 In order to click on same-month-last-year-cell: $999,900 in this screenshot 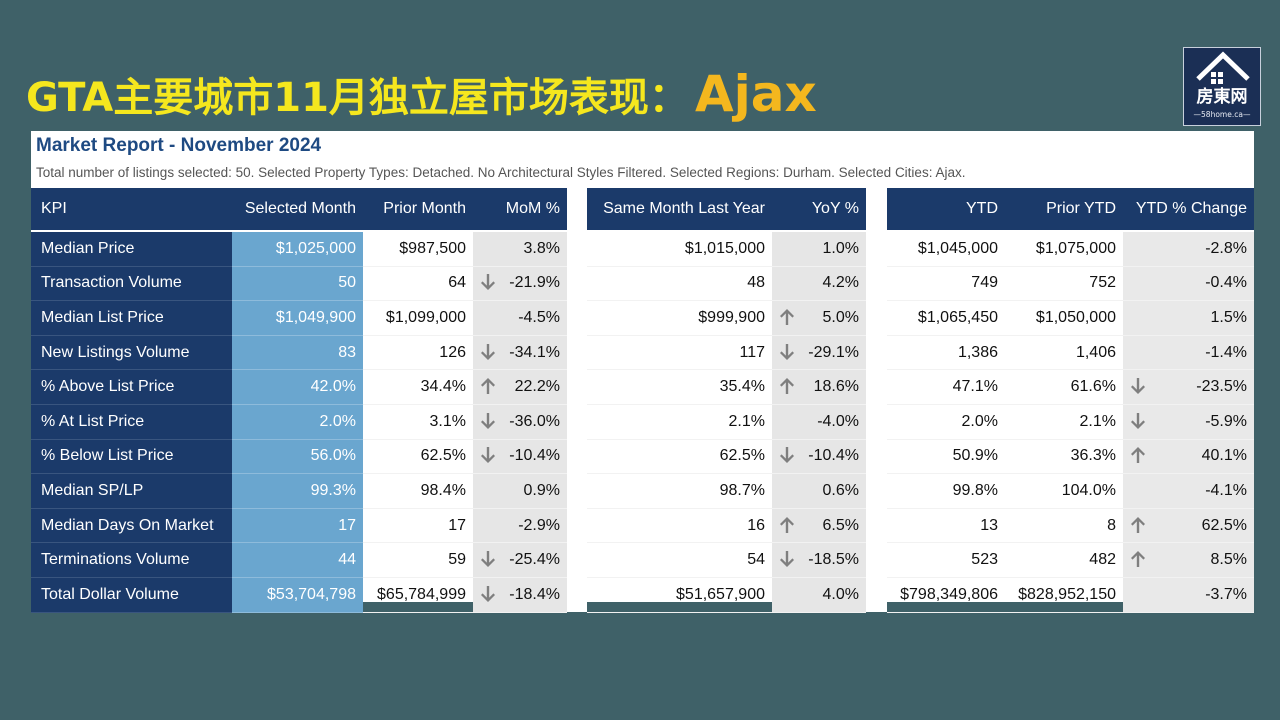, I will do `click(679, 318)`.